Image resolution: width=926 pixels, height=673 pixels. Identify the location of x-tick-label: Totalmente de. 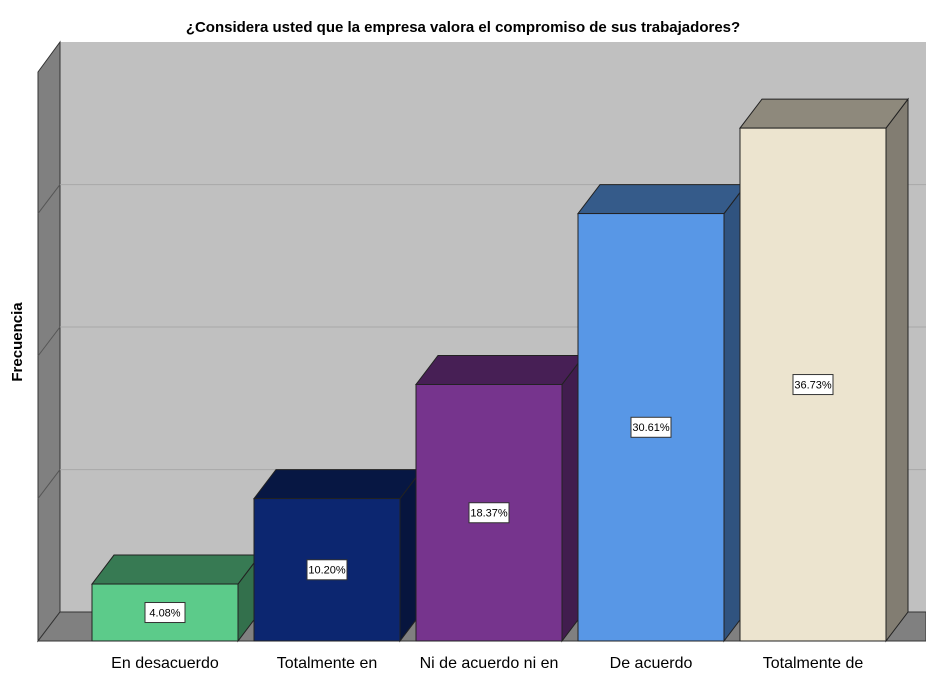
(813, 663).